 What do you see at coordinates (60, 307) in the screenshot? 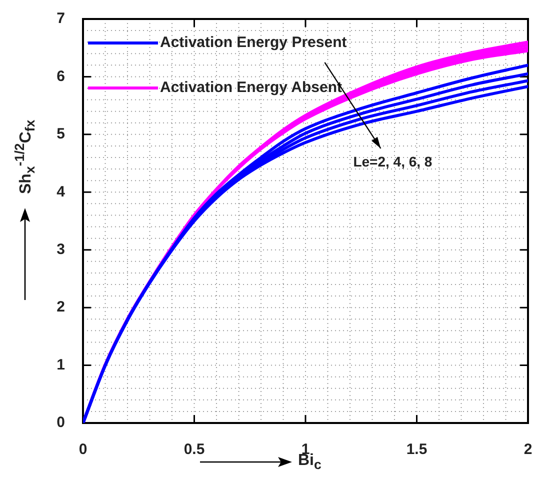
I see `y-tick-label: 2` at bounding box center [60, 307].